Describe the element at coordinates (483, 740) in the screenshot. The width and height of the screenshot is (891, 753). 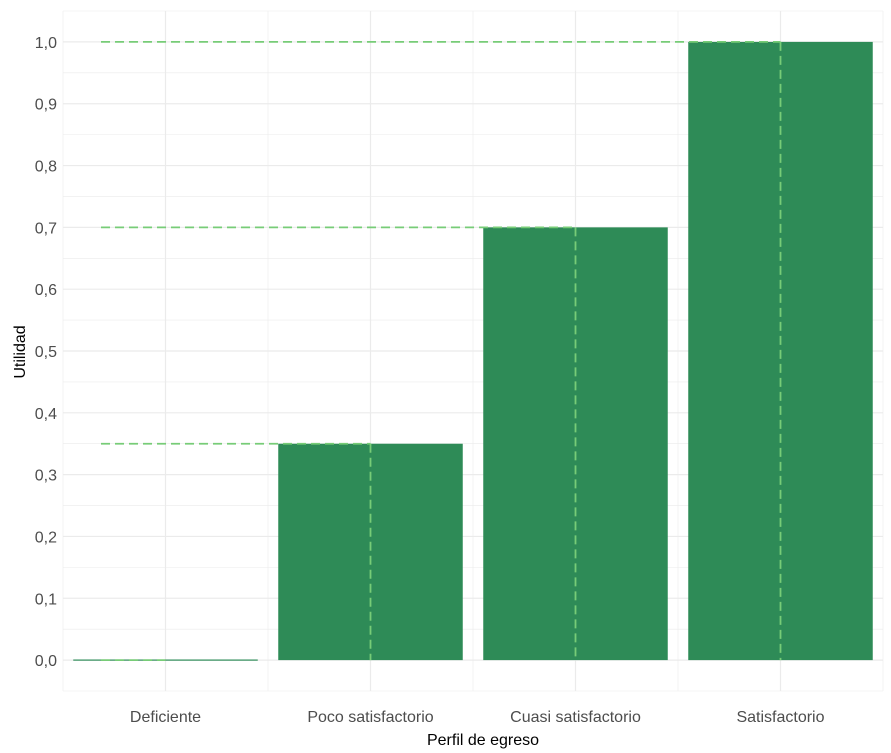
I see `x-axis-title: Perfil de egreso` at that location.